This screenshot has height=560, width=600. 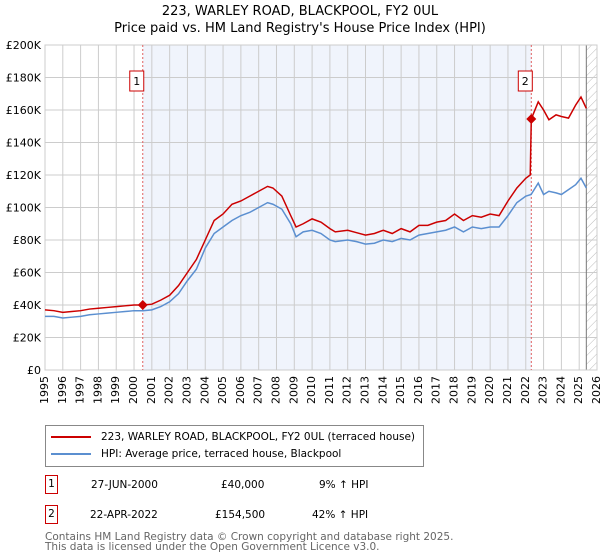 What do you see at coordinates (471, 390) in the screenshot?
I see `x-tick-label: 2019` at bounding box center [471, 390].